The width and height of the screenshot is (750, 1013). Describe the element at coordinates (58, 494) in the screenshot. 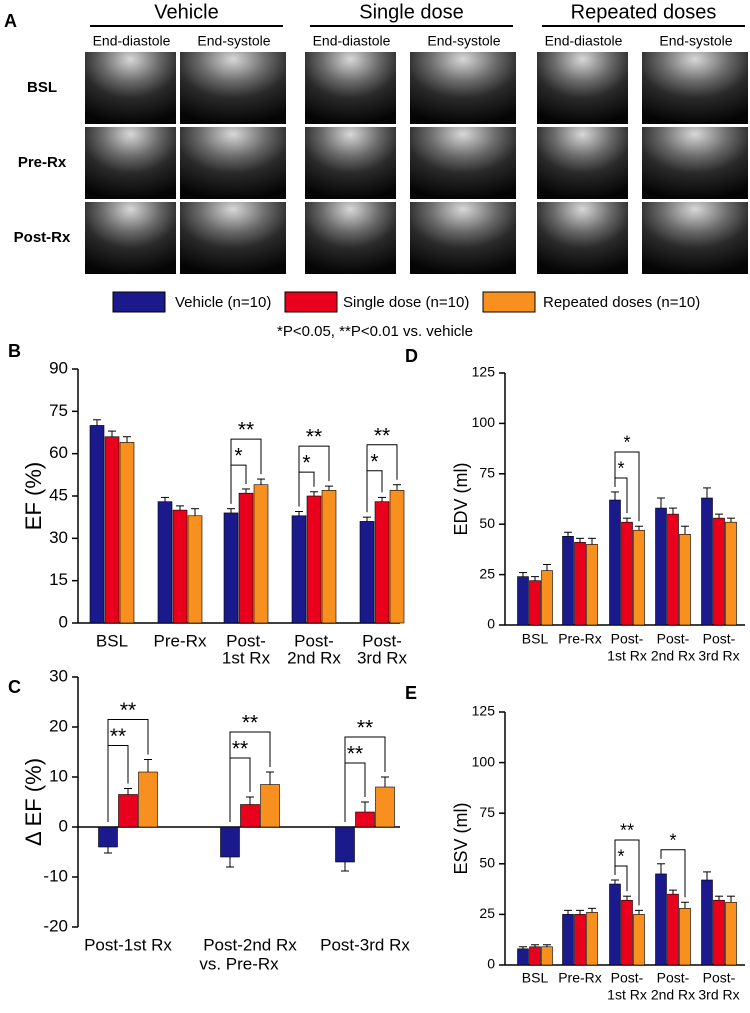

I see `y-tick-label: 45` at that location.